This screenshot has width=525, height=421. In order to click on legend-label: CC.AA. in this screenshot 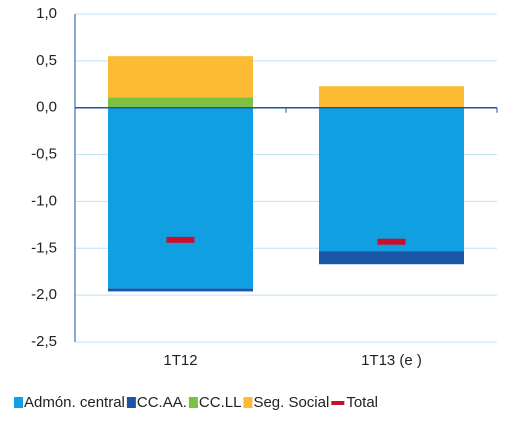, I will do `click(162, 402)`.